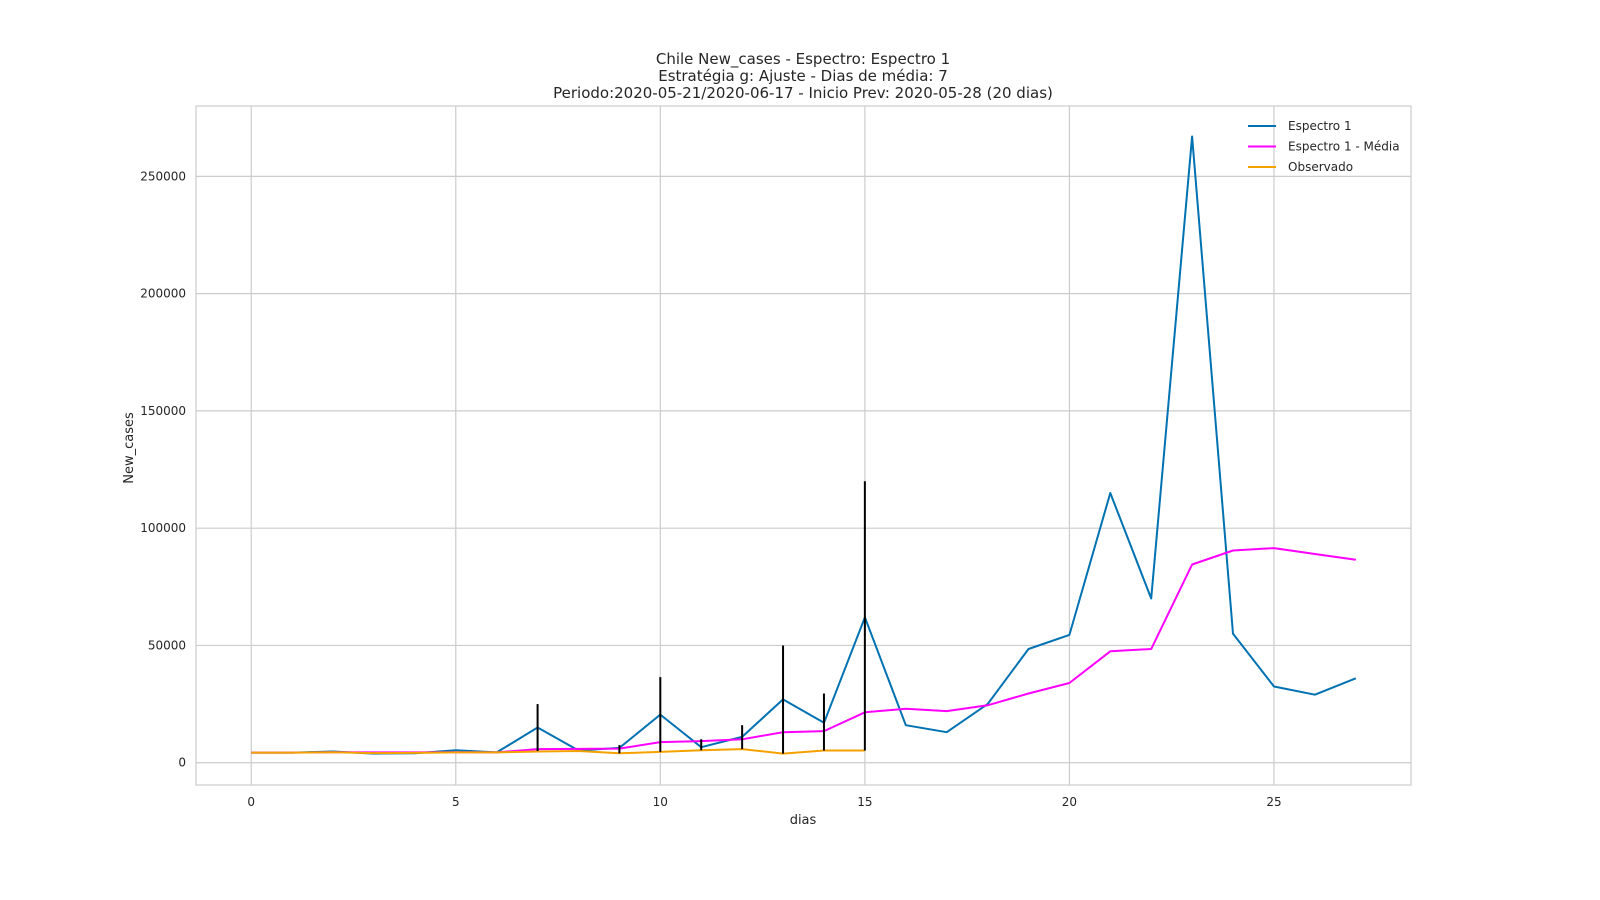 This screenshot has width=1600, height=900. Describe the element at coordinates (163, 528) in the screenshot. I see `y-tick-label: 100000` at that location.